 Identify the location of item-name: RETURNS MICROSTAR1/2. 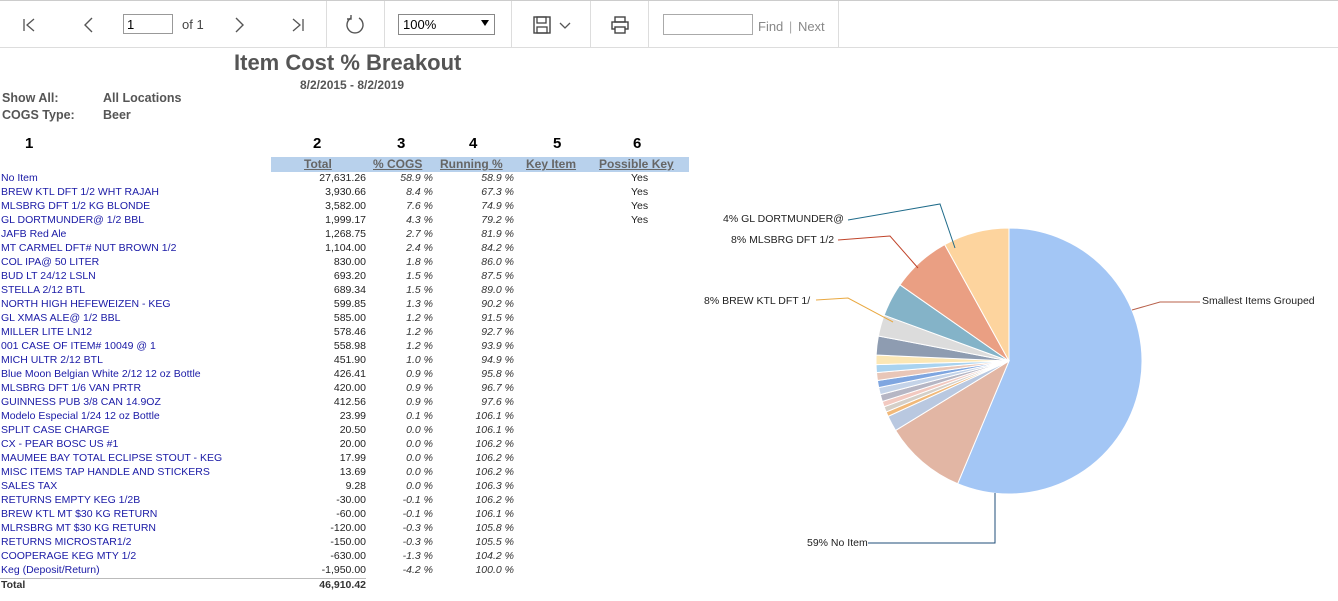
(66, 542).